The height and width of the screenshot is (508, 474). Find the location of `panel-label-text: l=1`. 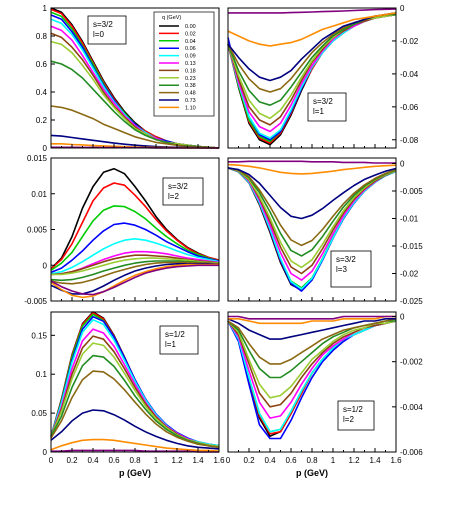

panel-label-text: l=1 is located at coordinates (170, 344).